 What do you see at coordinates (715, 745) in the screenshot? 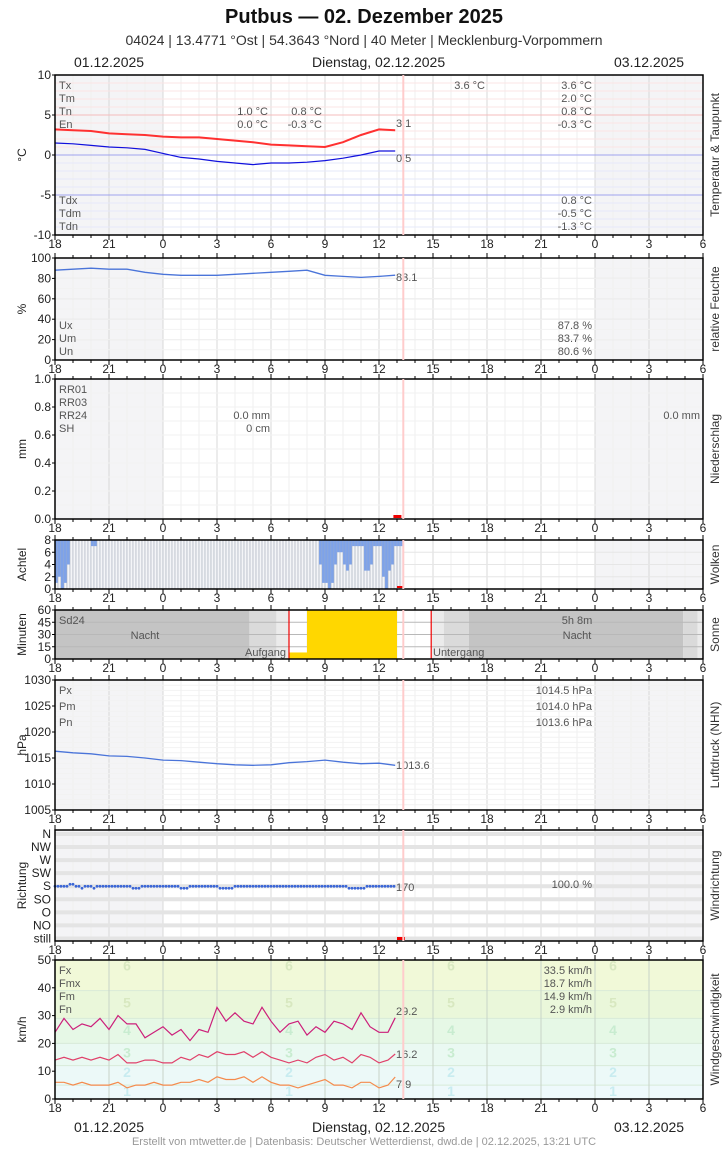
I see `panel-title: Luftdruck (NHN)` at bounding box center [715, 745].